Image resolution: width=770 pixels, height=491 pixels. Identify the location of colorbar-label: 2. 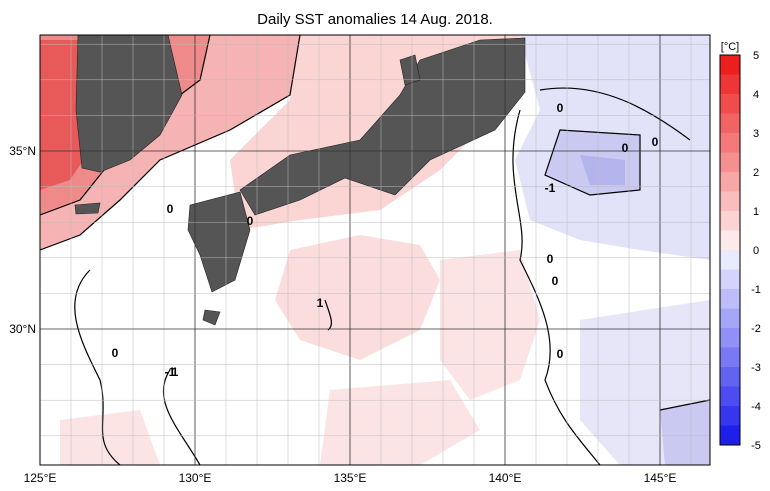
(756, 173).